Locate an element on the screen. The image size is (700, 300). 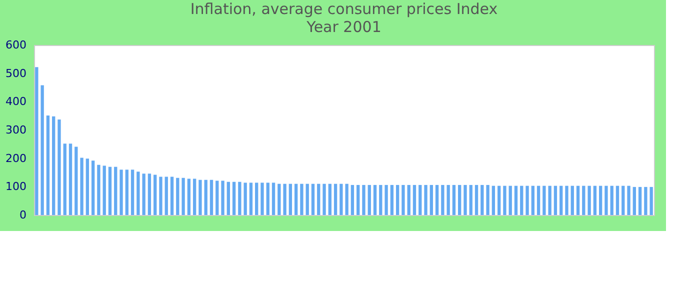
y-tick-label: 600 is located at coordinates (16, 45).